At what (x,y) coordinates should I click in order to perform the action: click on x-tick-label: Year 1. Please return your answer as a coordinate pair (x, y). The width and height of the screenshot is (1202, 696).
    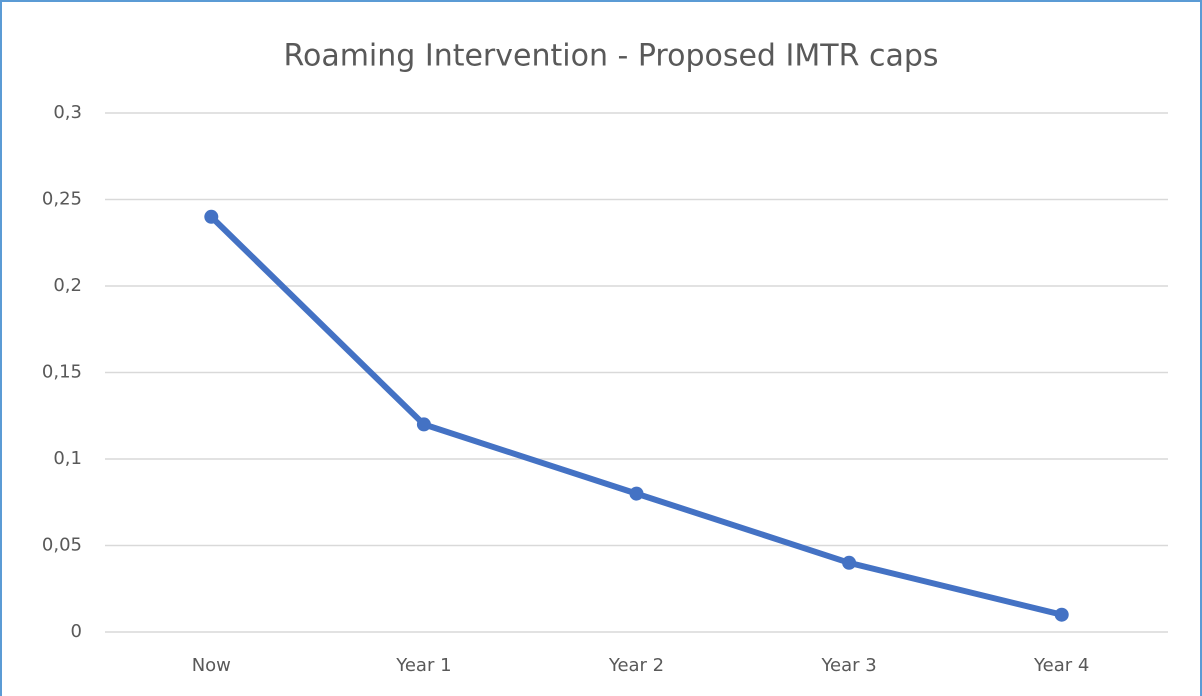
    Looking at the image, I should click on (423, 665).